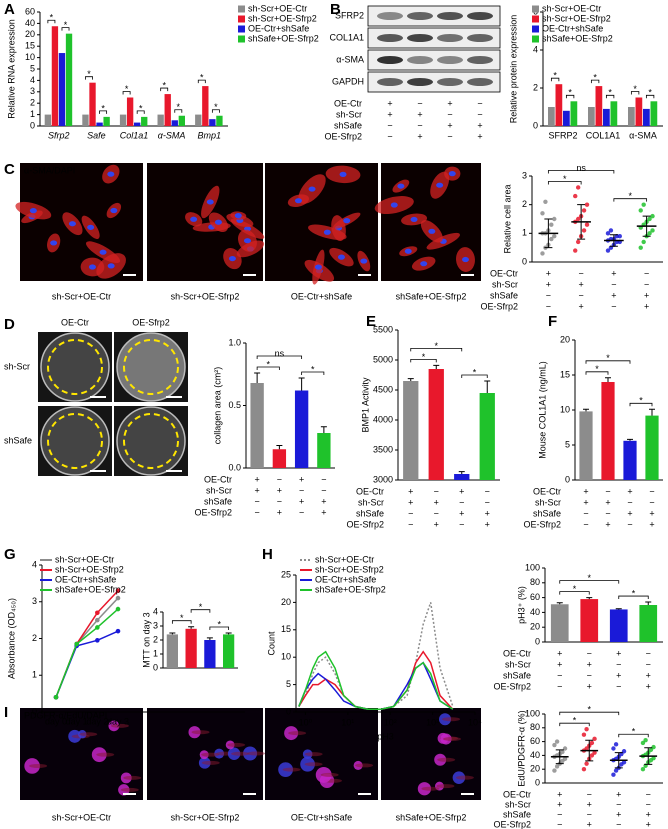  Describe the element at coordinates (521, 748) in the screenshot. I see `y-axis-label: EdU/PDGFR-α (%)` at that location.